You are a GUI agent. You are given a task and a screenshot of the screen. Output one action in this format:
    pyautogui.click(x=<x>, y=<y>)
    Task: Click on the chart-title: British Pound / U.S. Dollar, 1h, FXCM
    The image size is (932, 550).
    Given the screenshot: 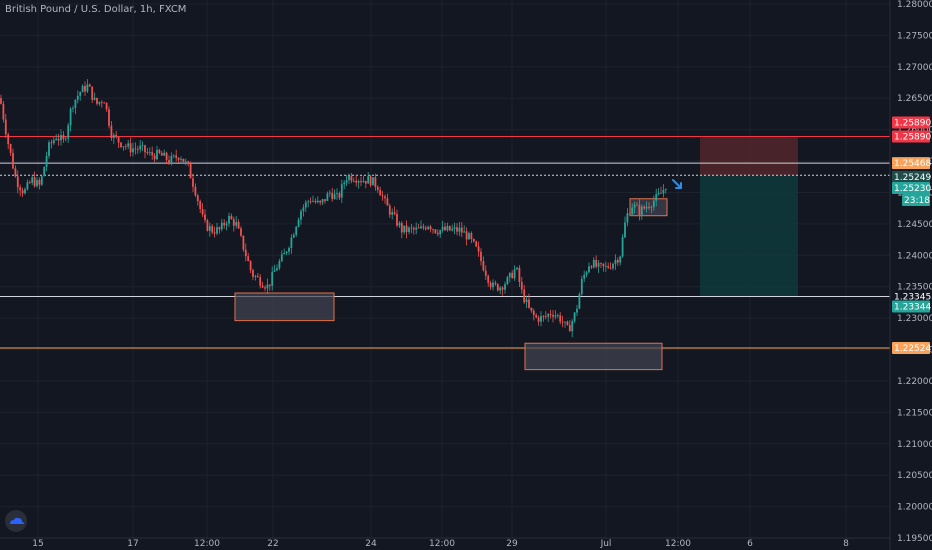 What is the action you would take?
    pyautogui.click(x=96, y=9)
    